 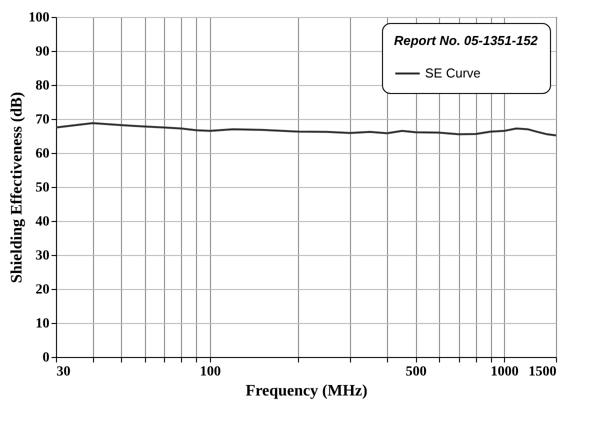 I want to click on x-tick-label: 100, so click(x=210, y=372).